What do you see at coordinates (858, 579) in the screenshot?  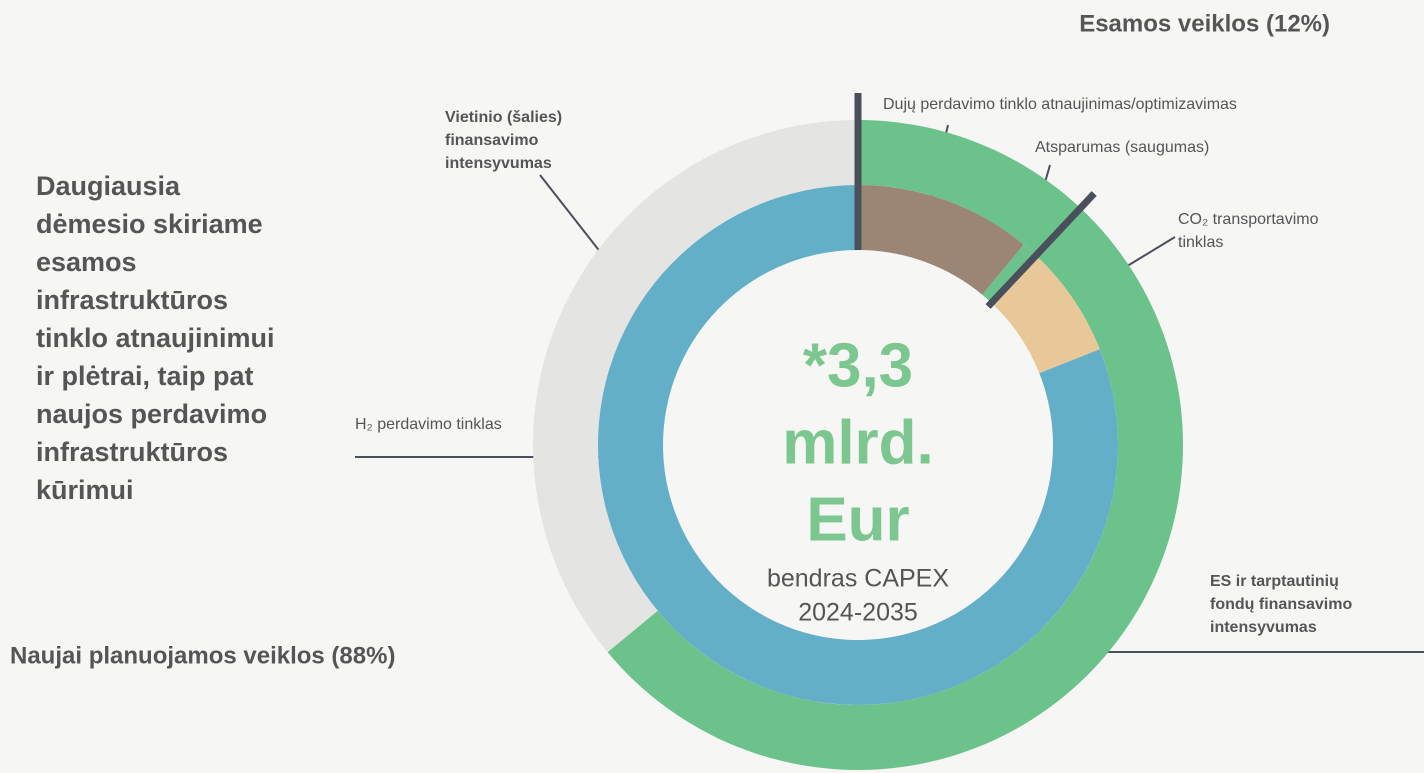 I see `center-subtext: bendras CAPEX` at bounding box center [858, 579].